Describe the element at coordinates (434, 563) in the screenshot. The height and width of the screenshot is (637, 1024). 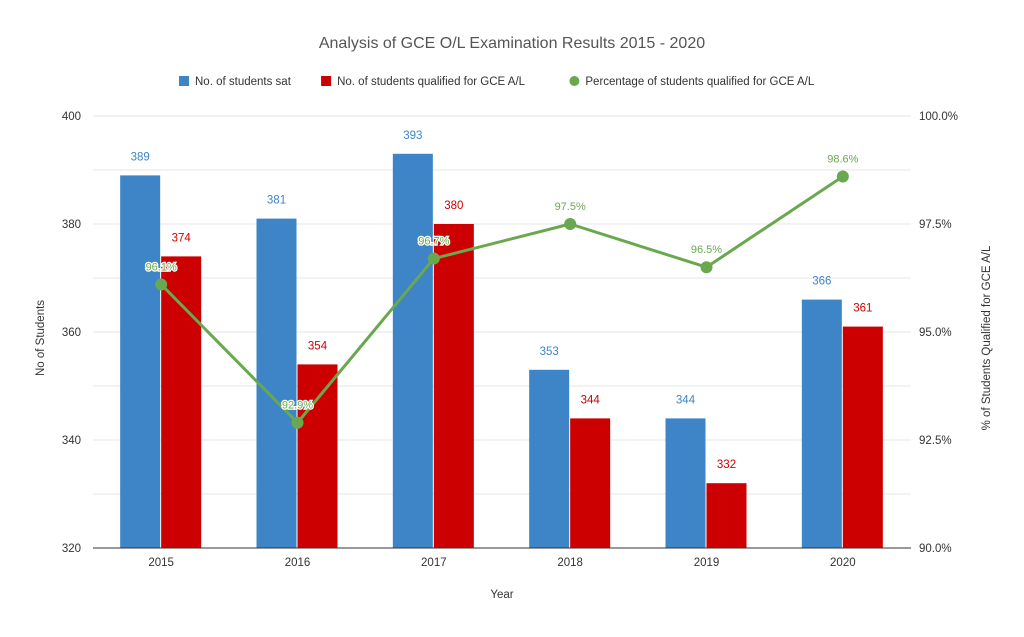
I see `x-tick-label: 2017` at that location.